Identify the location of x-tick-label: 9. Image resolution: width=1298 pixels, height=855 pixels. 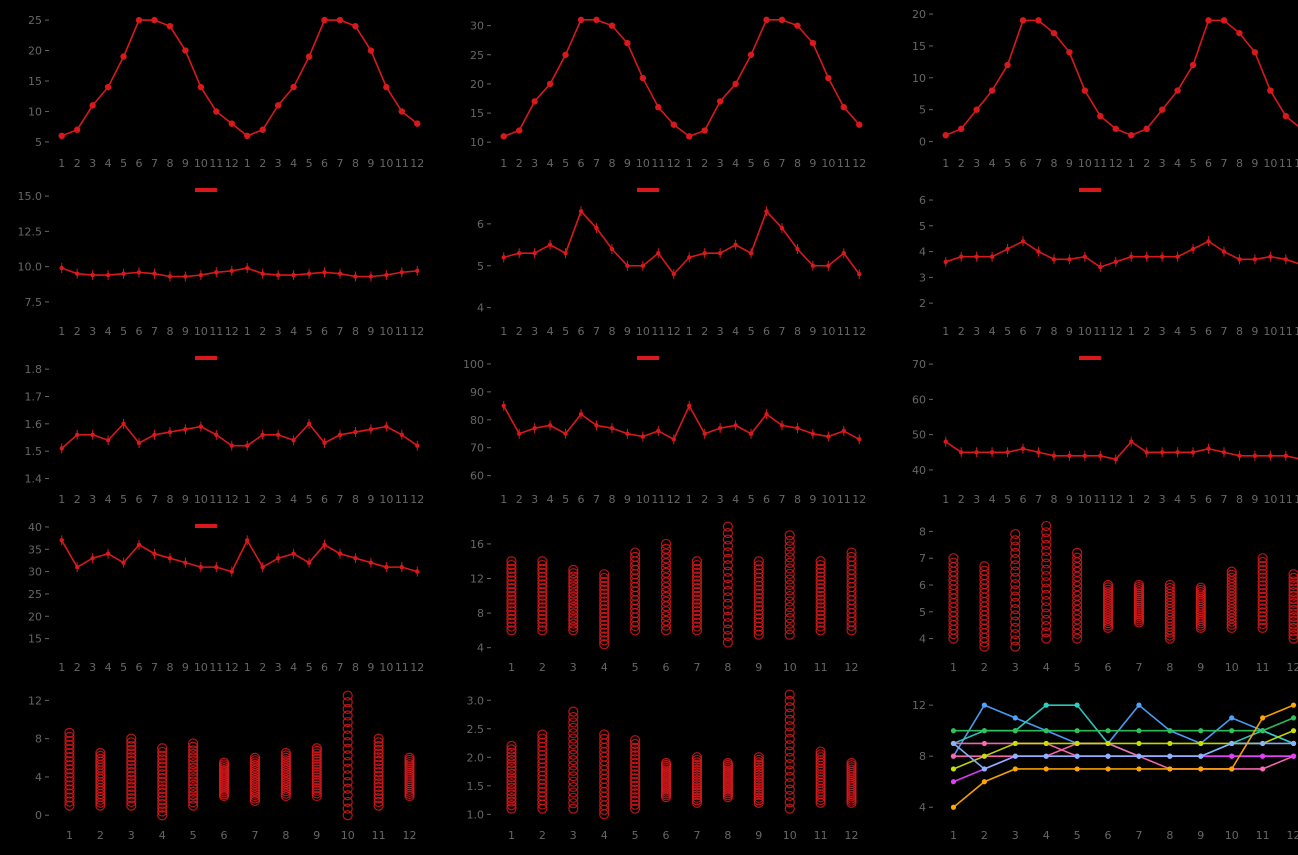
(185, 667).